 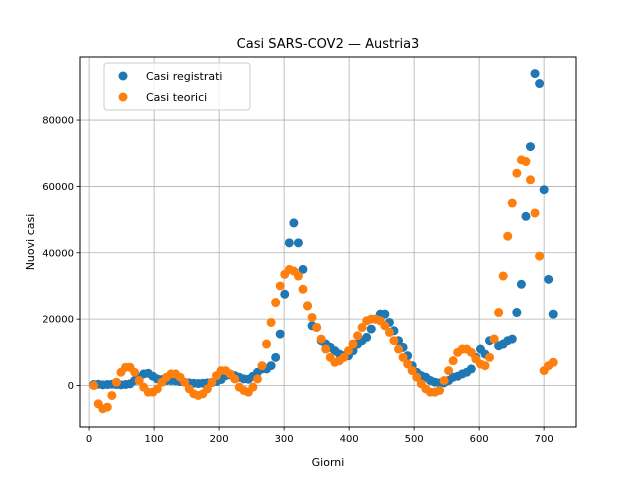 I want to click on legend-label-teorici: Casi teorici, so click(x=176, y=97).